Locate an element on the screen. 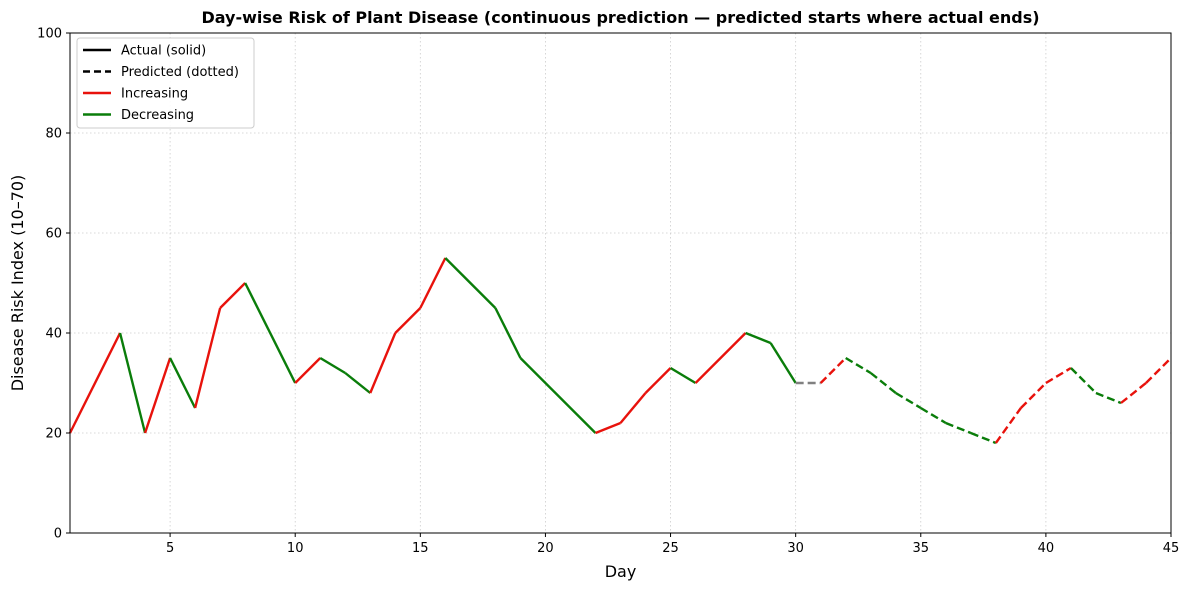 This screenshot has height=590, width=1189. legend-box is located at coordinates (165, 83).